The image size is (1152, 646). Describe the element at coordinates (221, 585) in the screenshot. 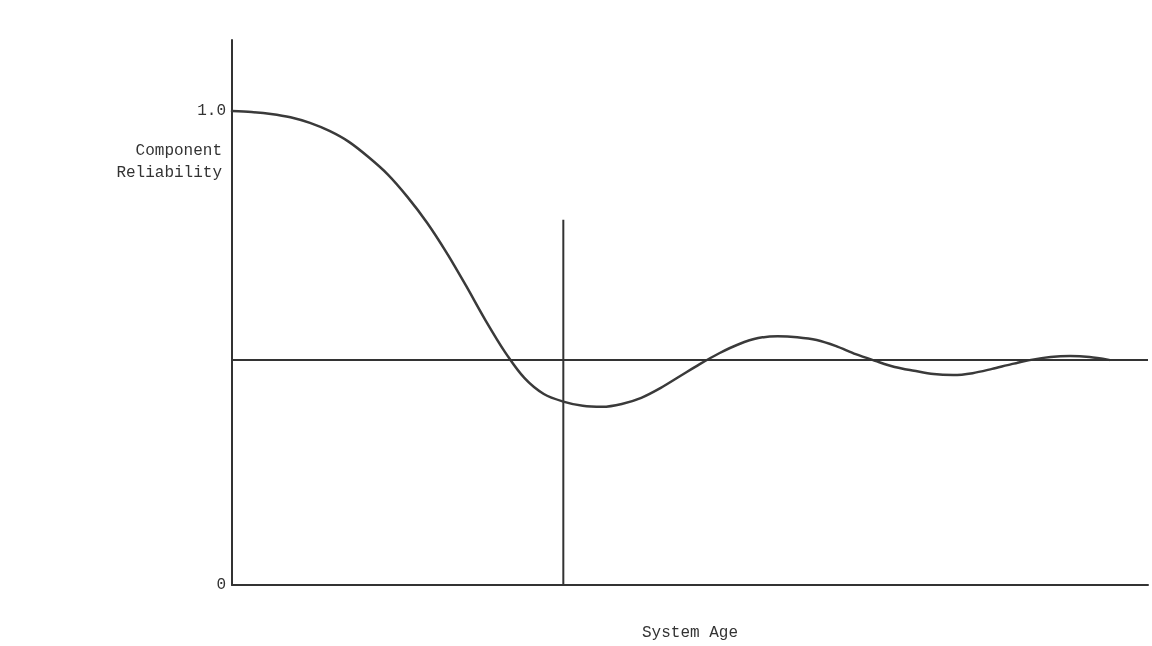

I see `y-tick-label: 0` at that location.